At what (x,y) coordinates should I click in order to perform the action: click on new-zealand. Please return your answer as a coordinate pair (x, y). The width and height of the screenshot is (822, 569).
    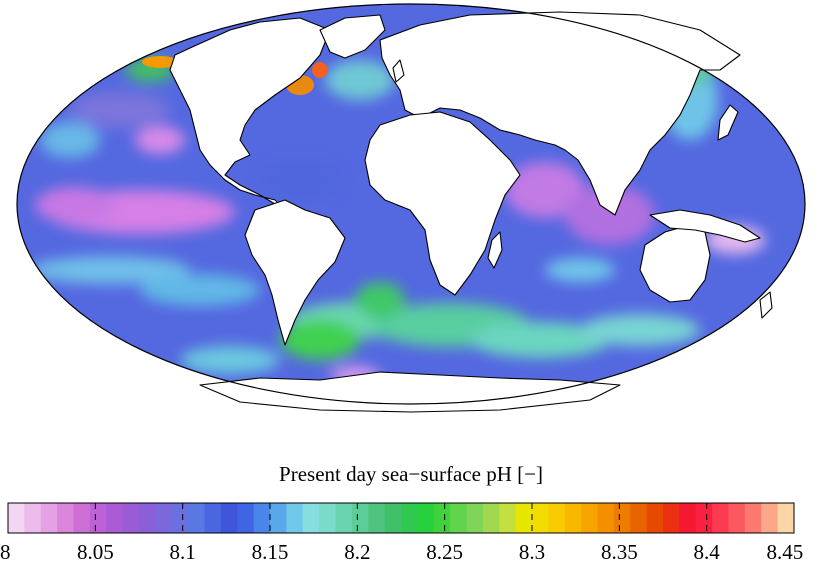
    Looking at the image, I should click on (766, 305).